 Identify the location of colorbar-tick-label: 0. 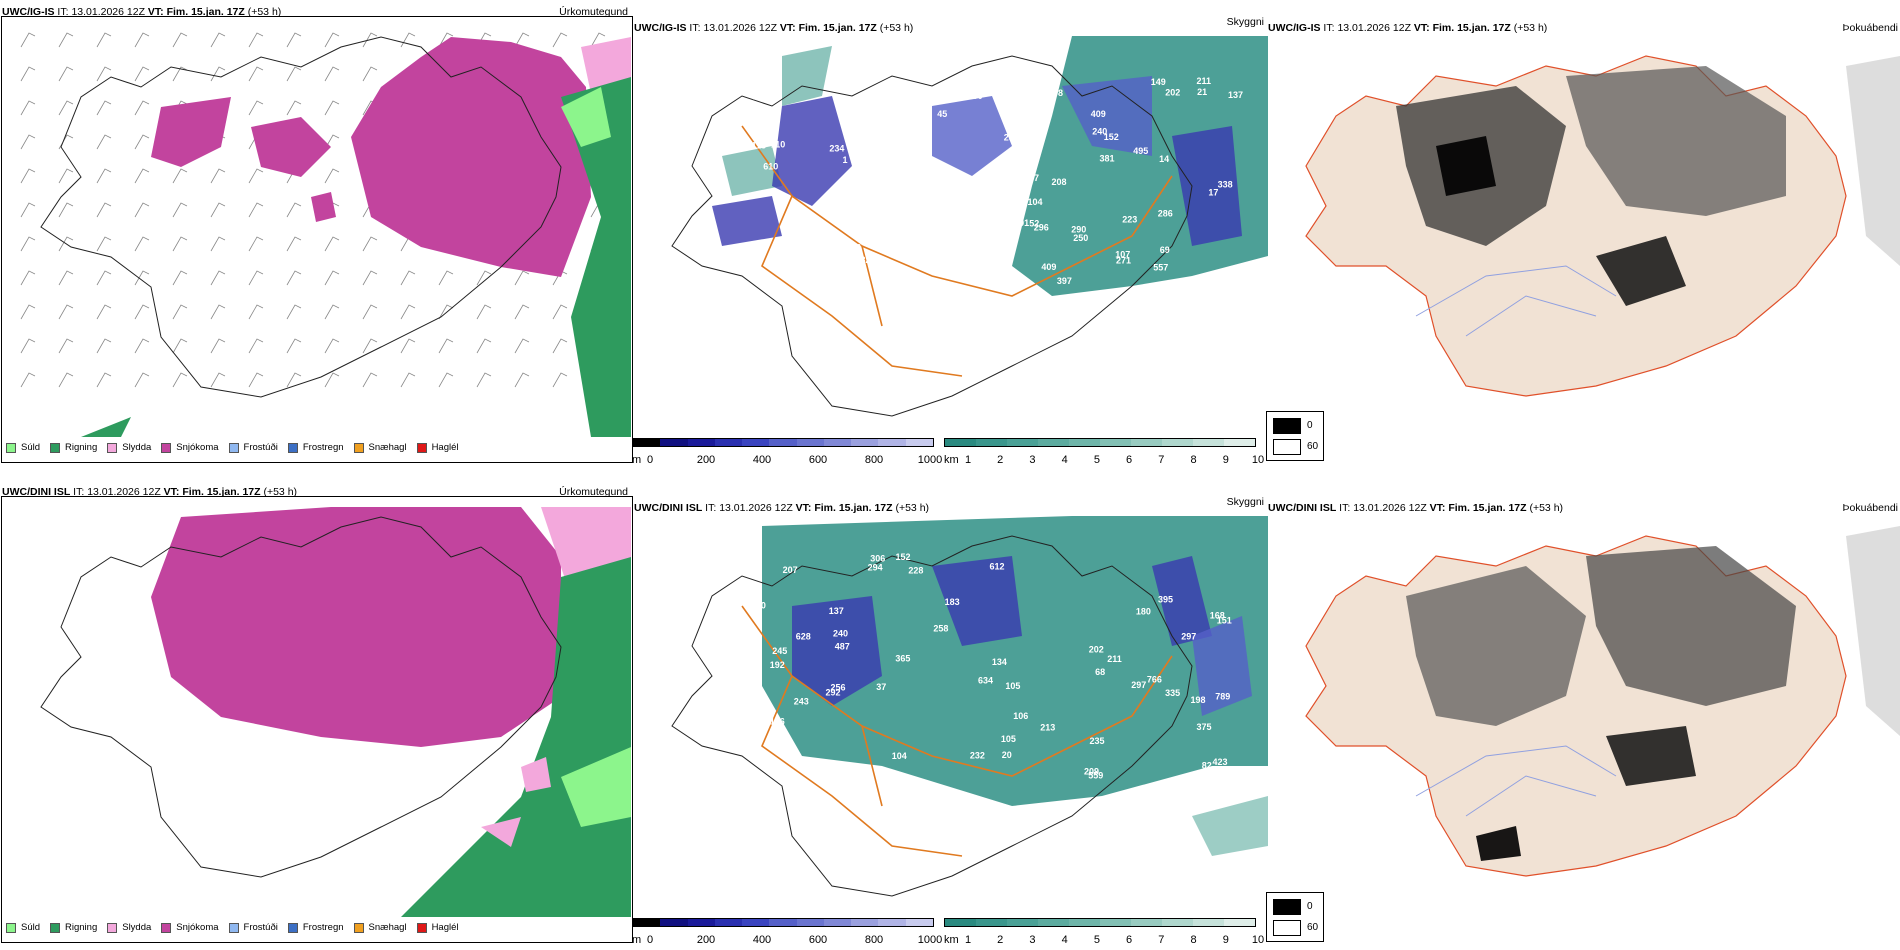
(650, 940).